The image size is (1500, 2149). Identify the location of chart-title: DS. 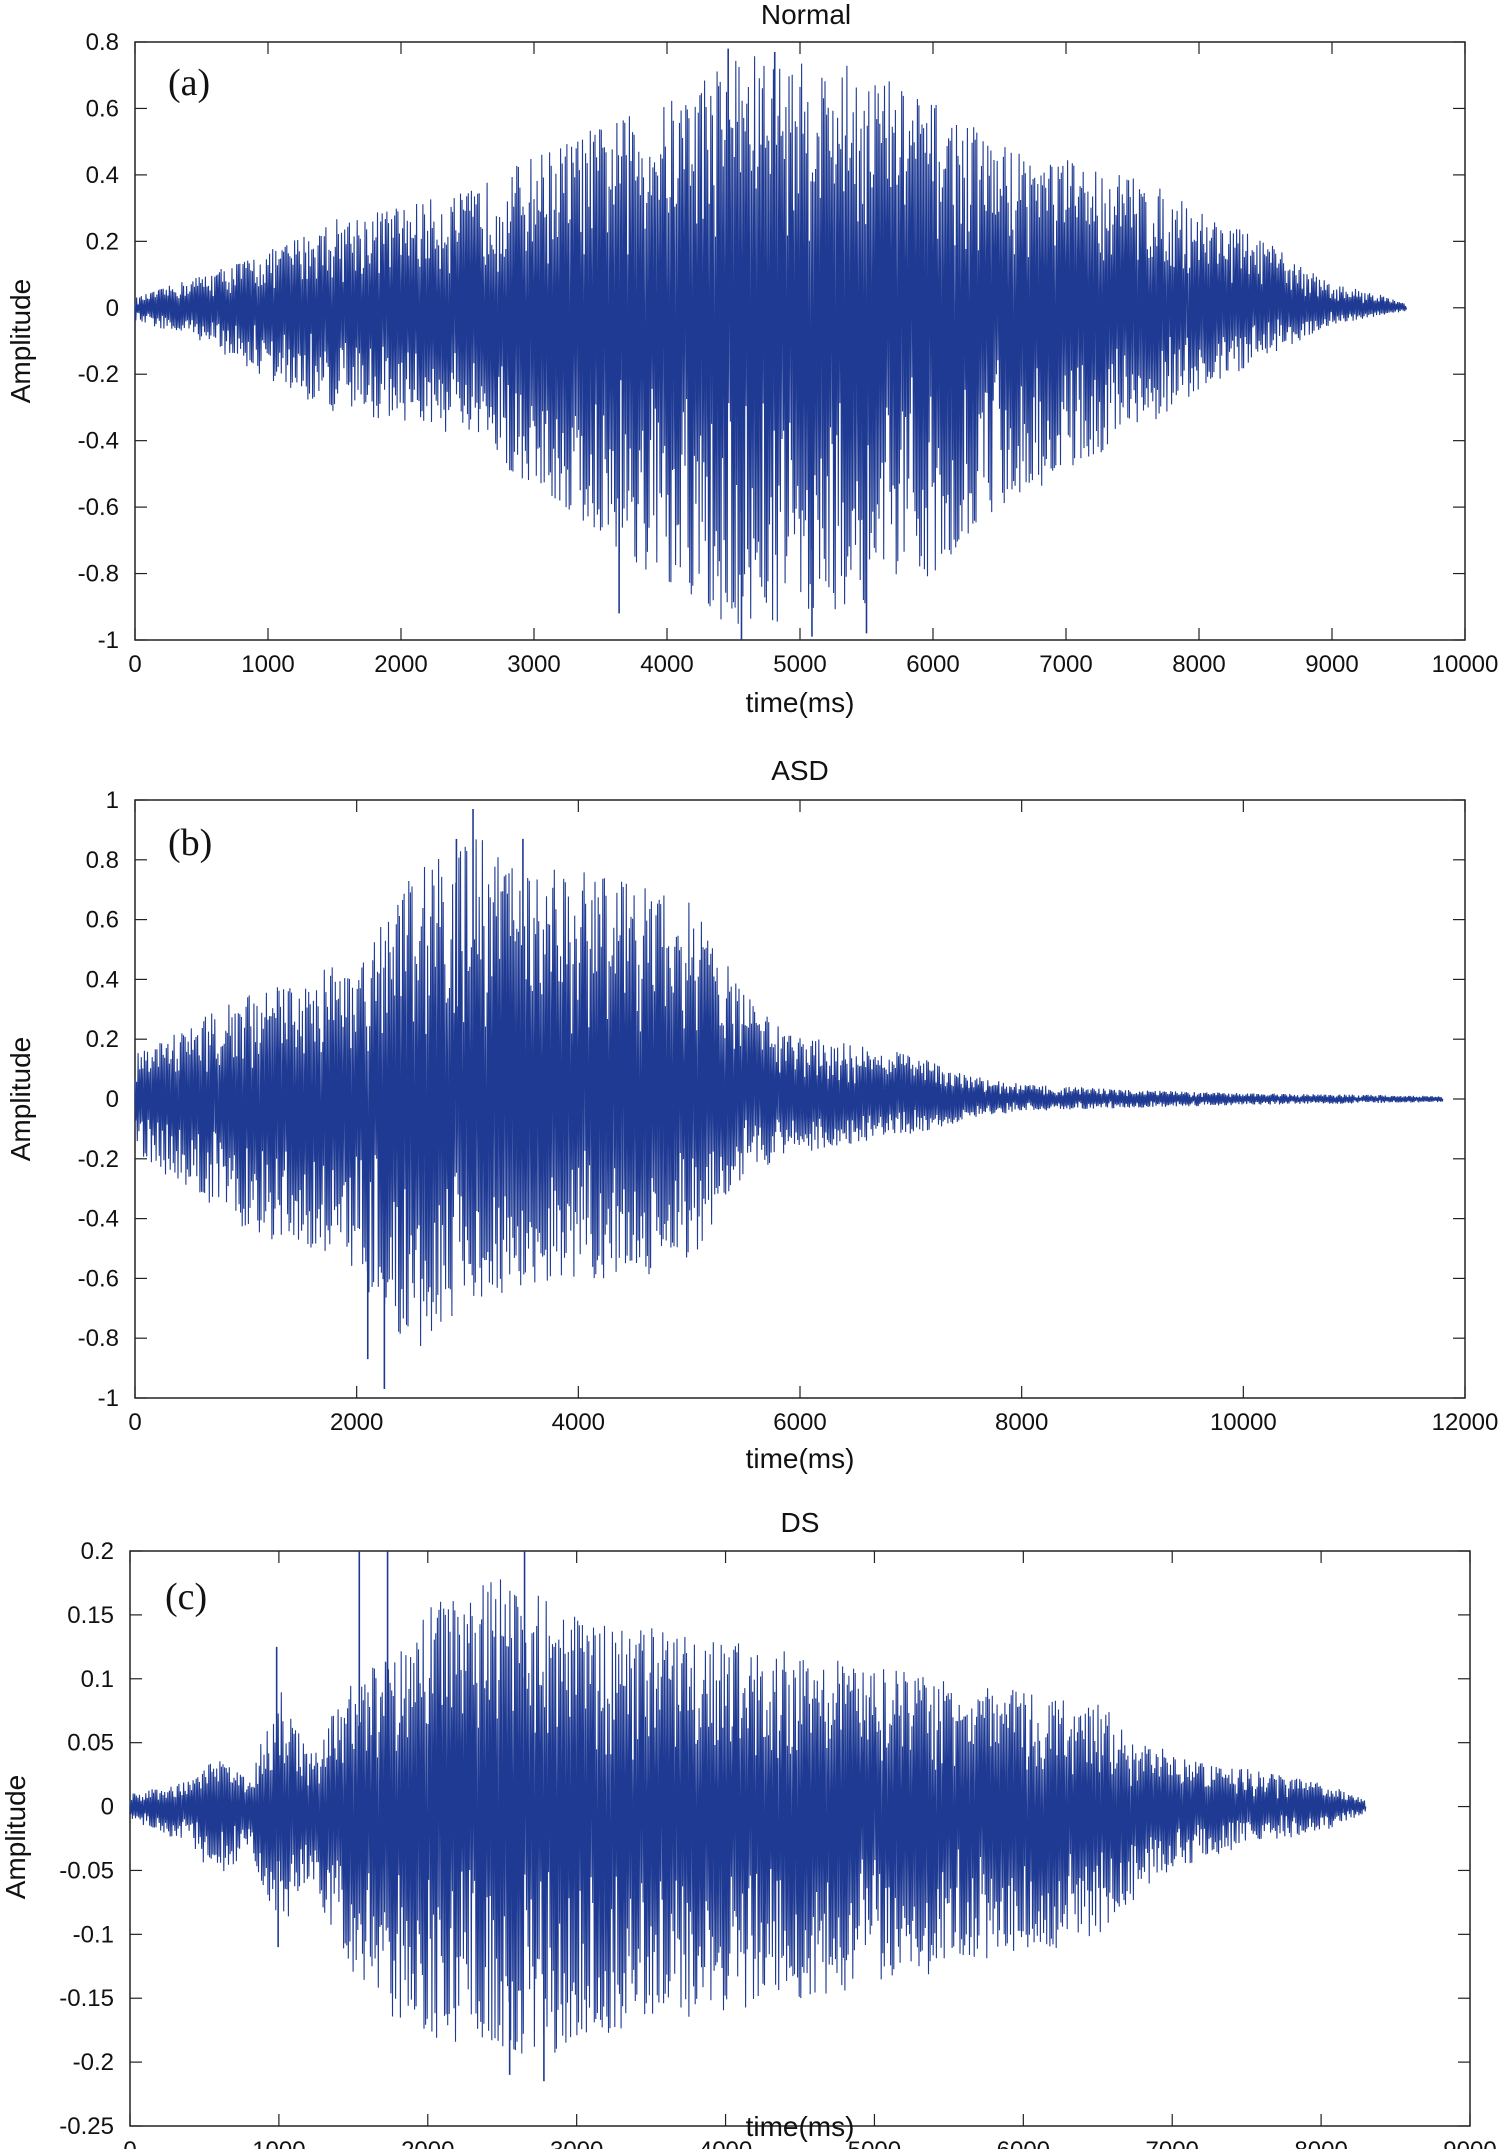
(800, 1522).